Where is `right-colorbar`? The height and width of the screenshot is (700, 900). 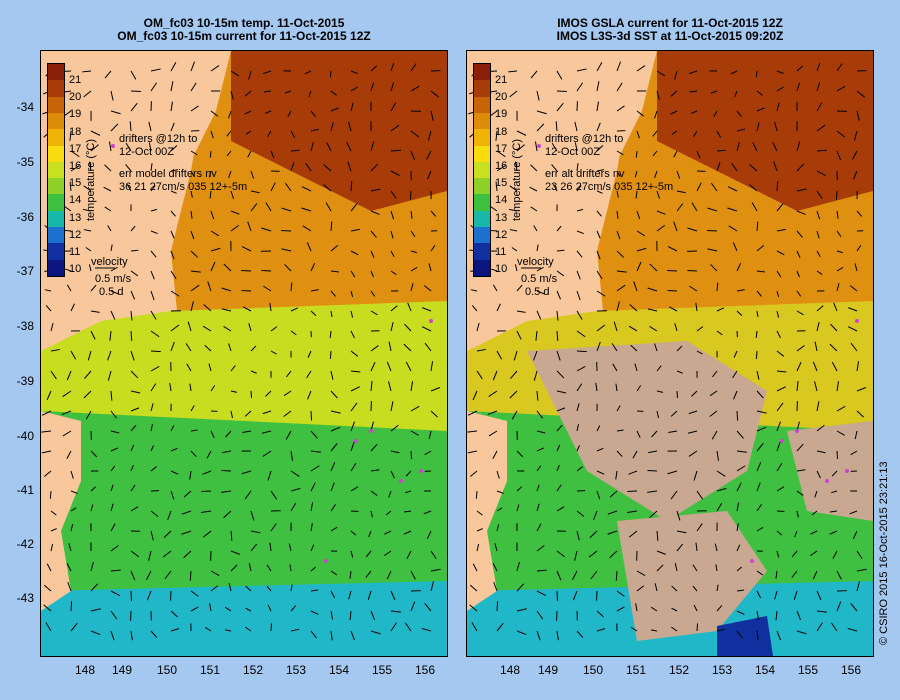 right-colorbar is located at coordinates (482, 170).